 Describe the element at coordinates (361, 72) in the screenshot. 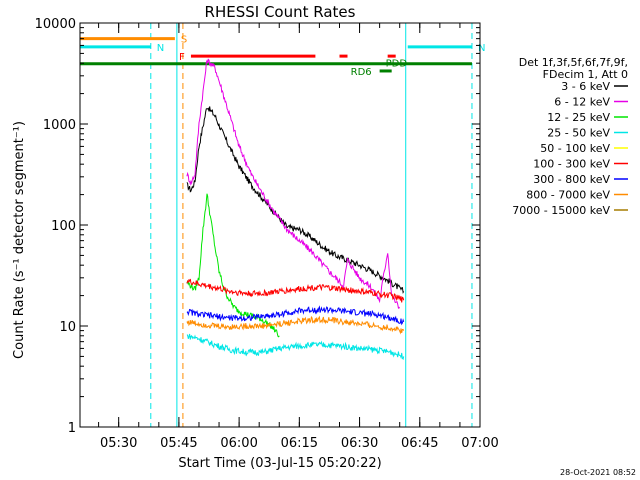

I see `flag-bar-label: RD6` at that location.